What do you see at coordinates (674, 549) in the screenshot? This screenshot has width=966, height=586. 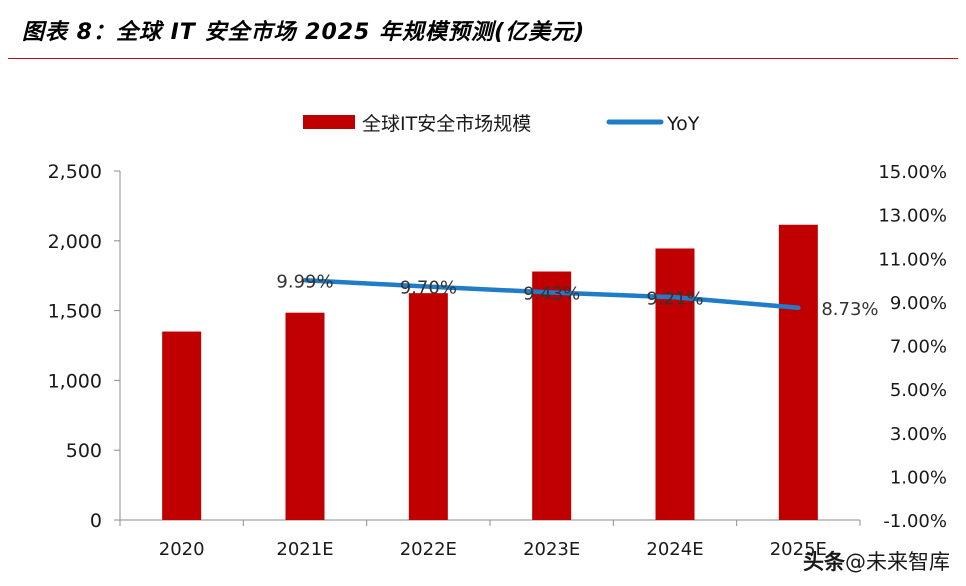 I see `x-tick-label: 2024E` at bounding box center [674, 549].